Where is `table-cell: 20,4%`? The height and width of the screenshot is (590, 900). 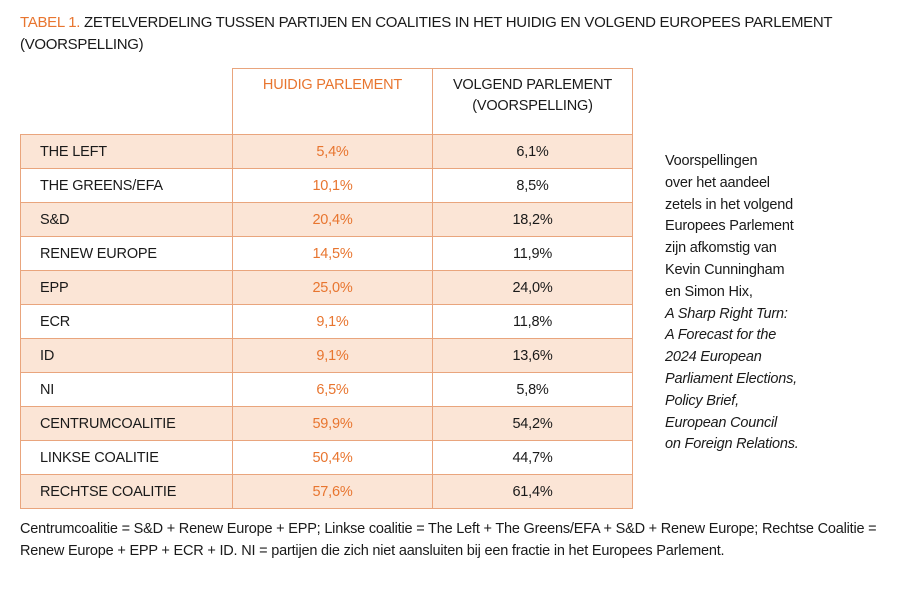 table-cell: 20,4% is located at coordinates (332, 219).